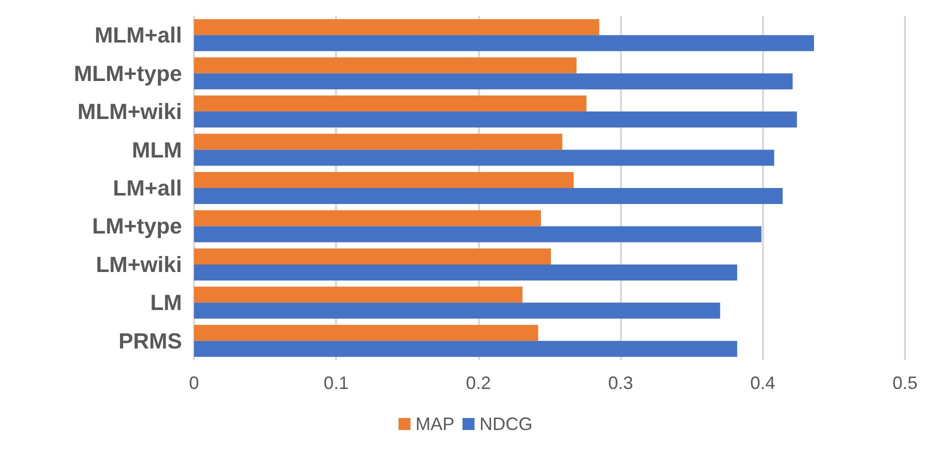 Image resolution: width=931 pixels, height=454 pixels. Describe the element at coordinates (128, 73) in the screenshot. I see `y-tick-label: MLM+type` at that location.